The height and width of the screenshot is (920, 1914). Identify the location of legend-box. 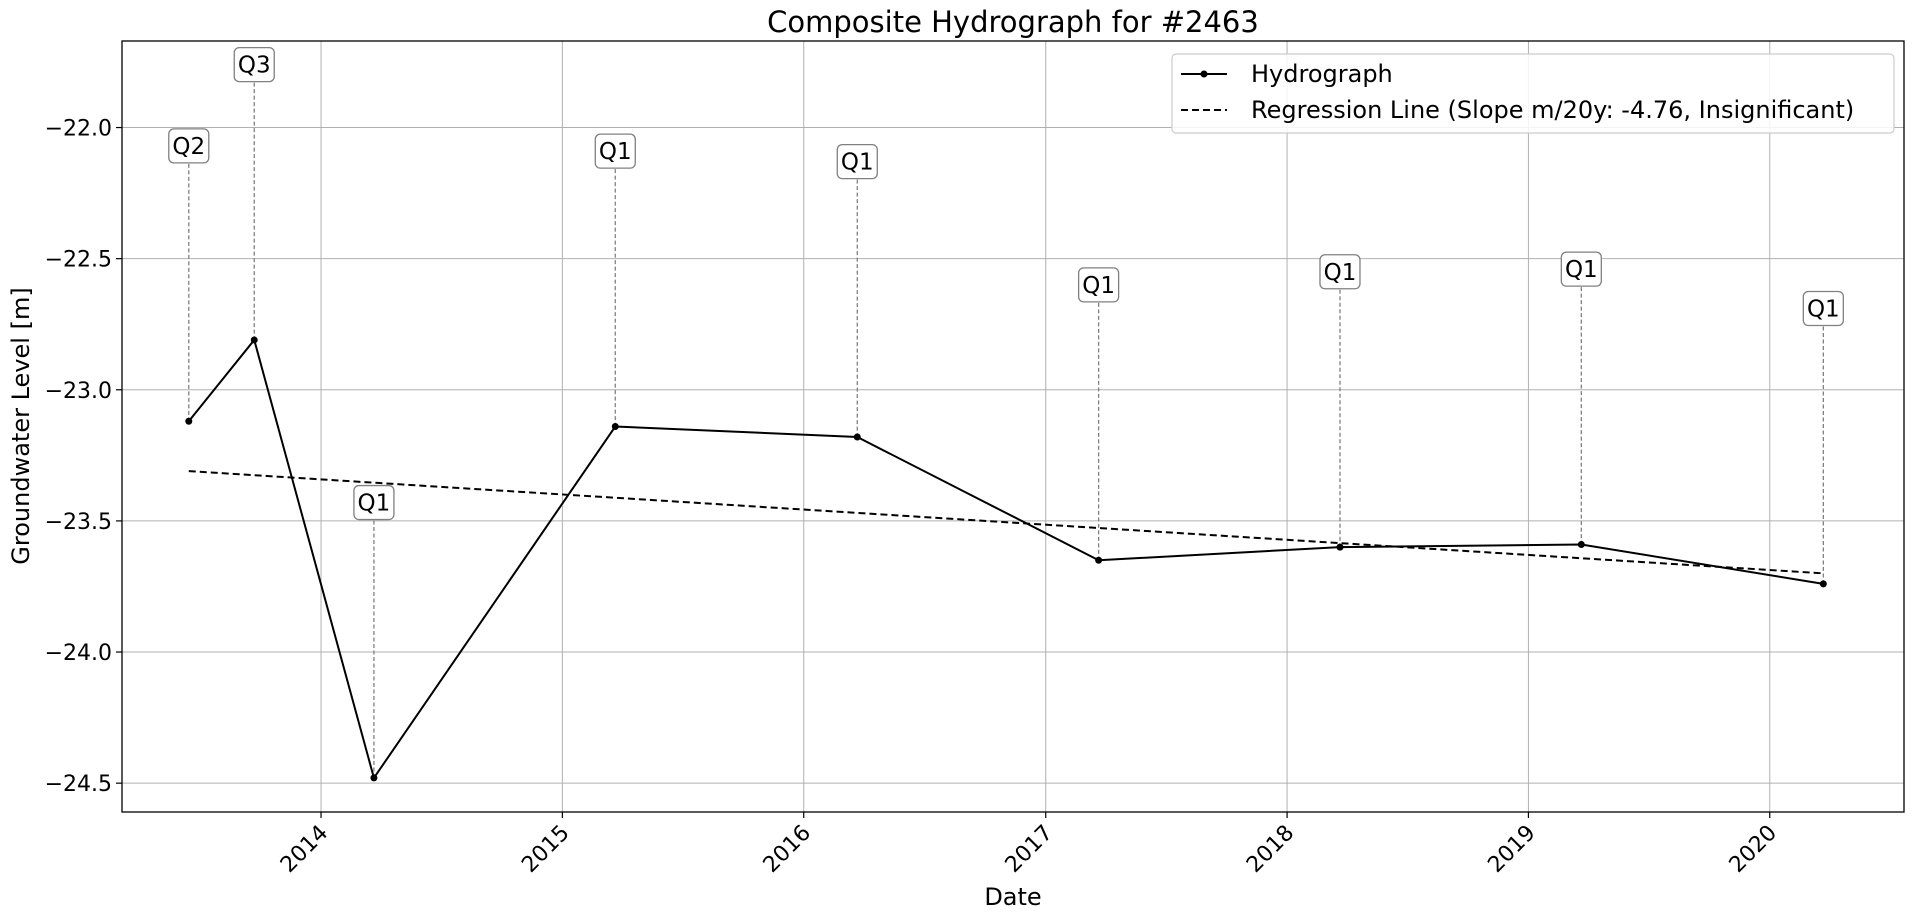
(1533, 93).